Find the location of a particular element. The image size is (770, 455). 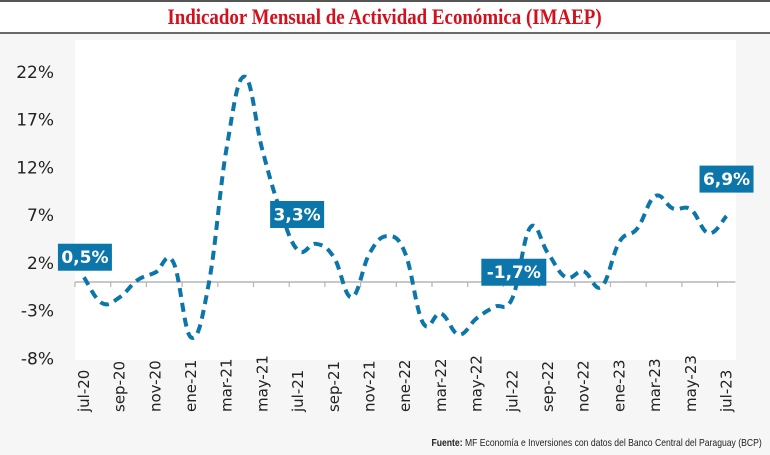

y-axis: 22% 17% 12% 7% 2% -3% -8% is located at coordinates (35, 216).